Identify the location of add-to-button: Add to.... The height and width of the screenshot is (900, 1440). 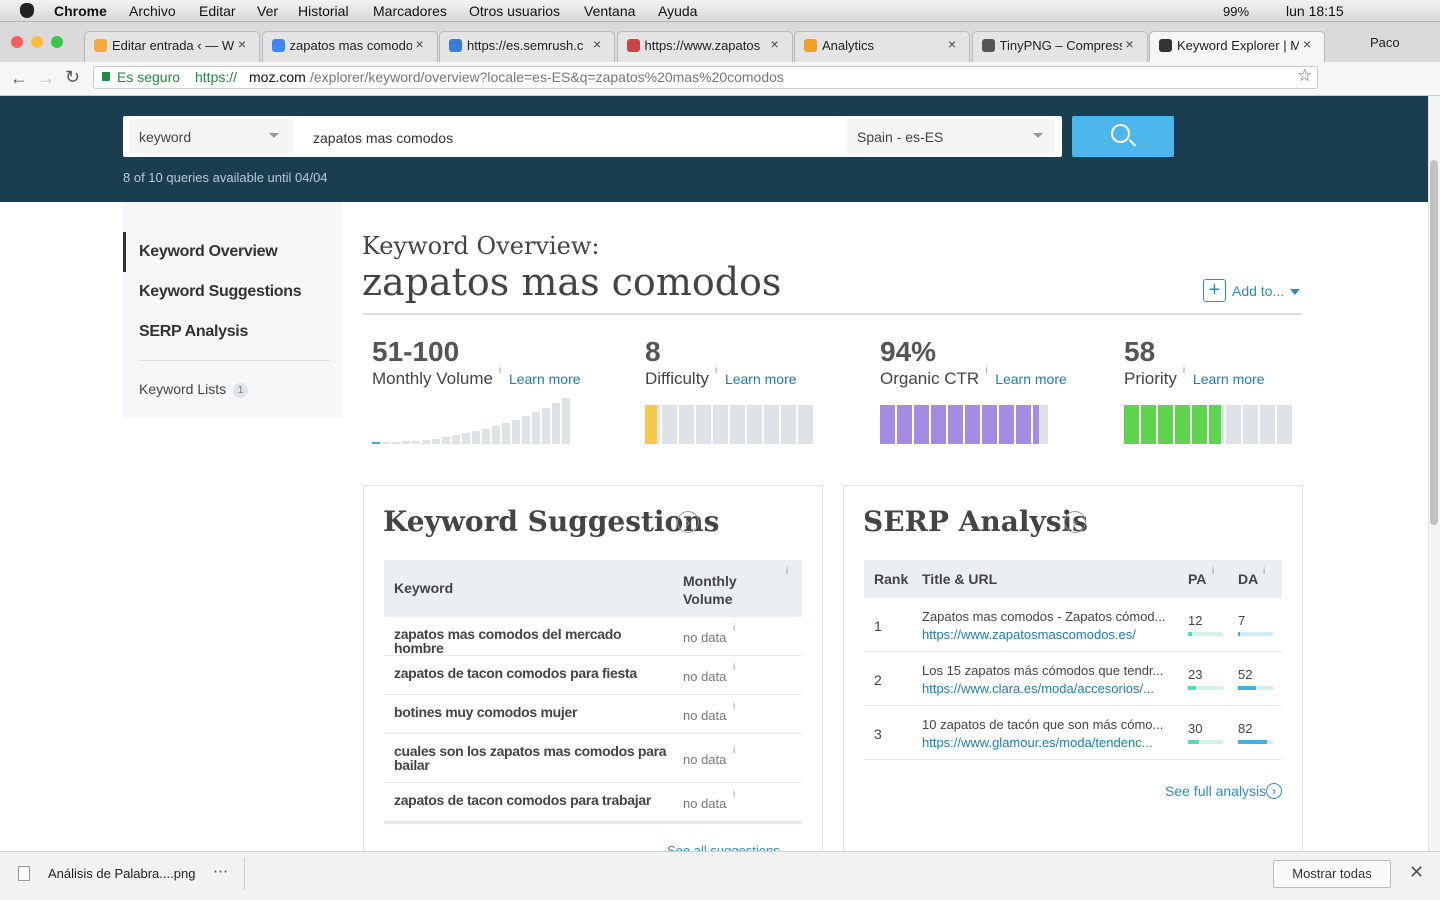
(1258, 291).